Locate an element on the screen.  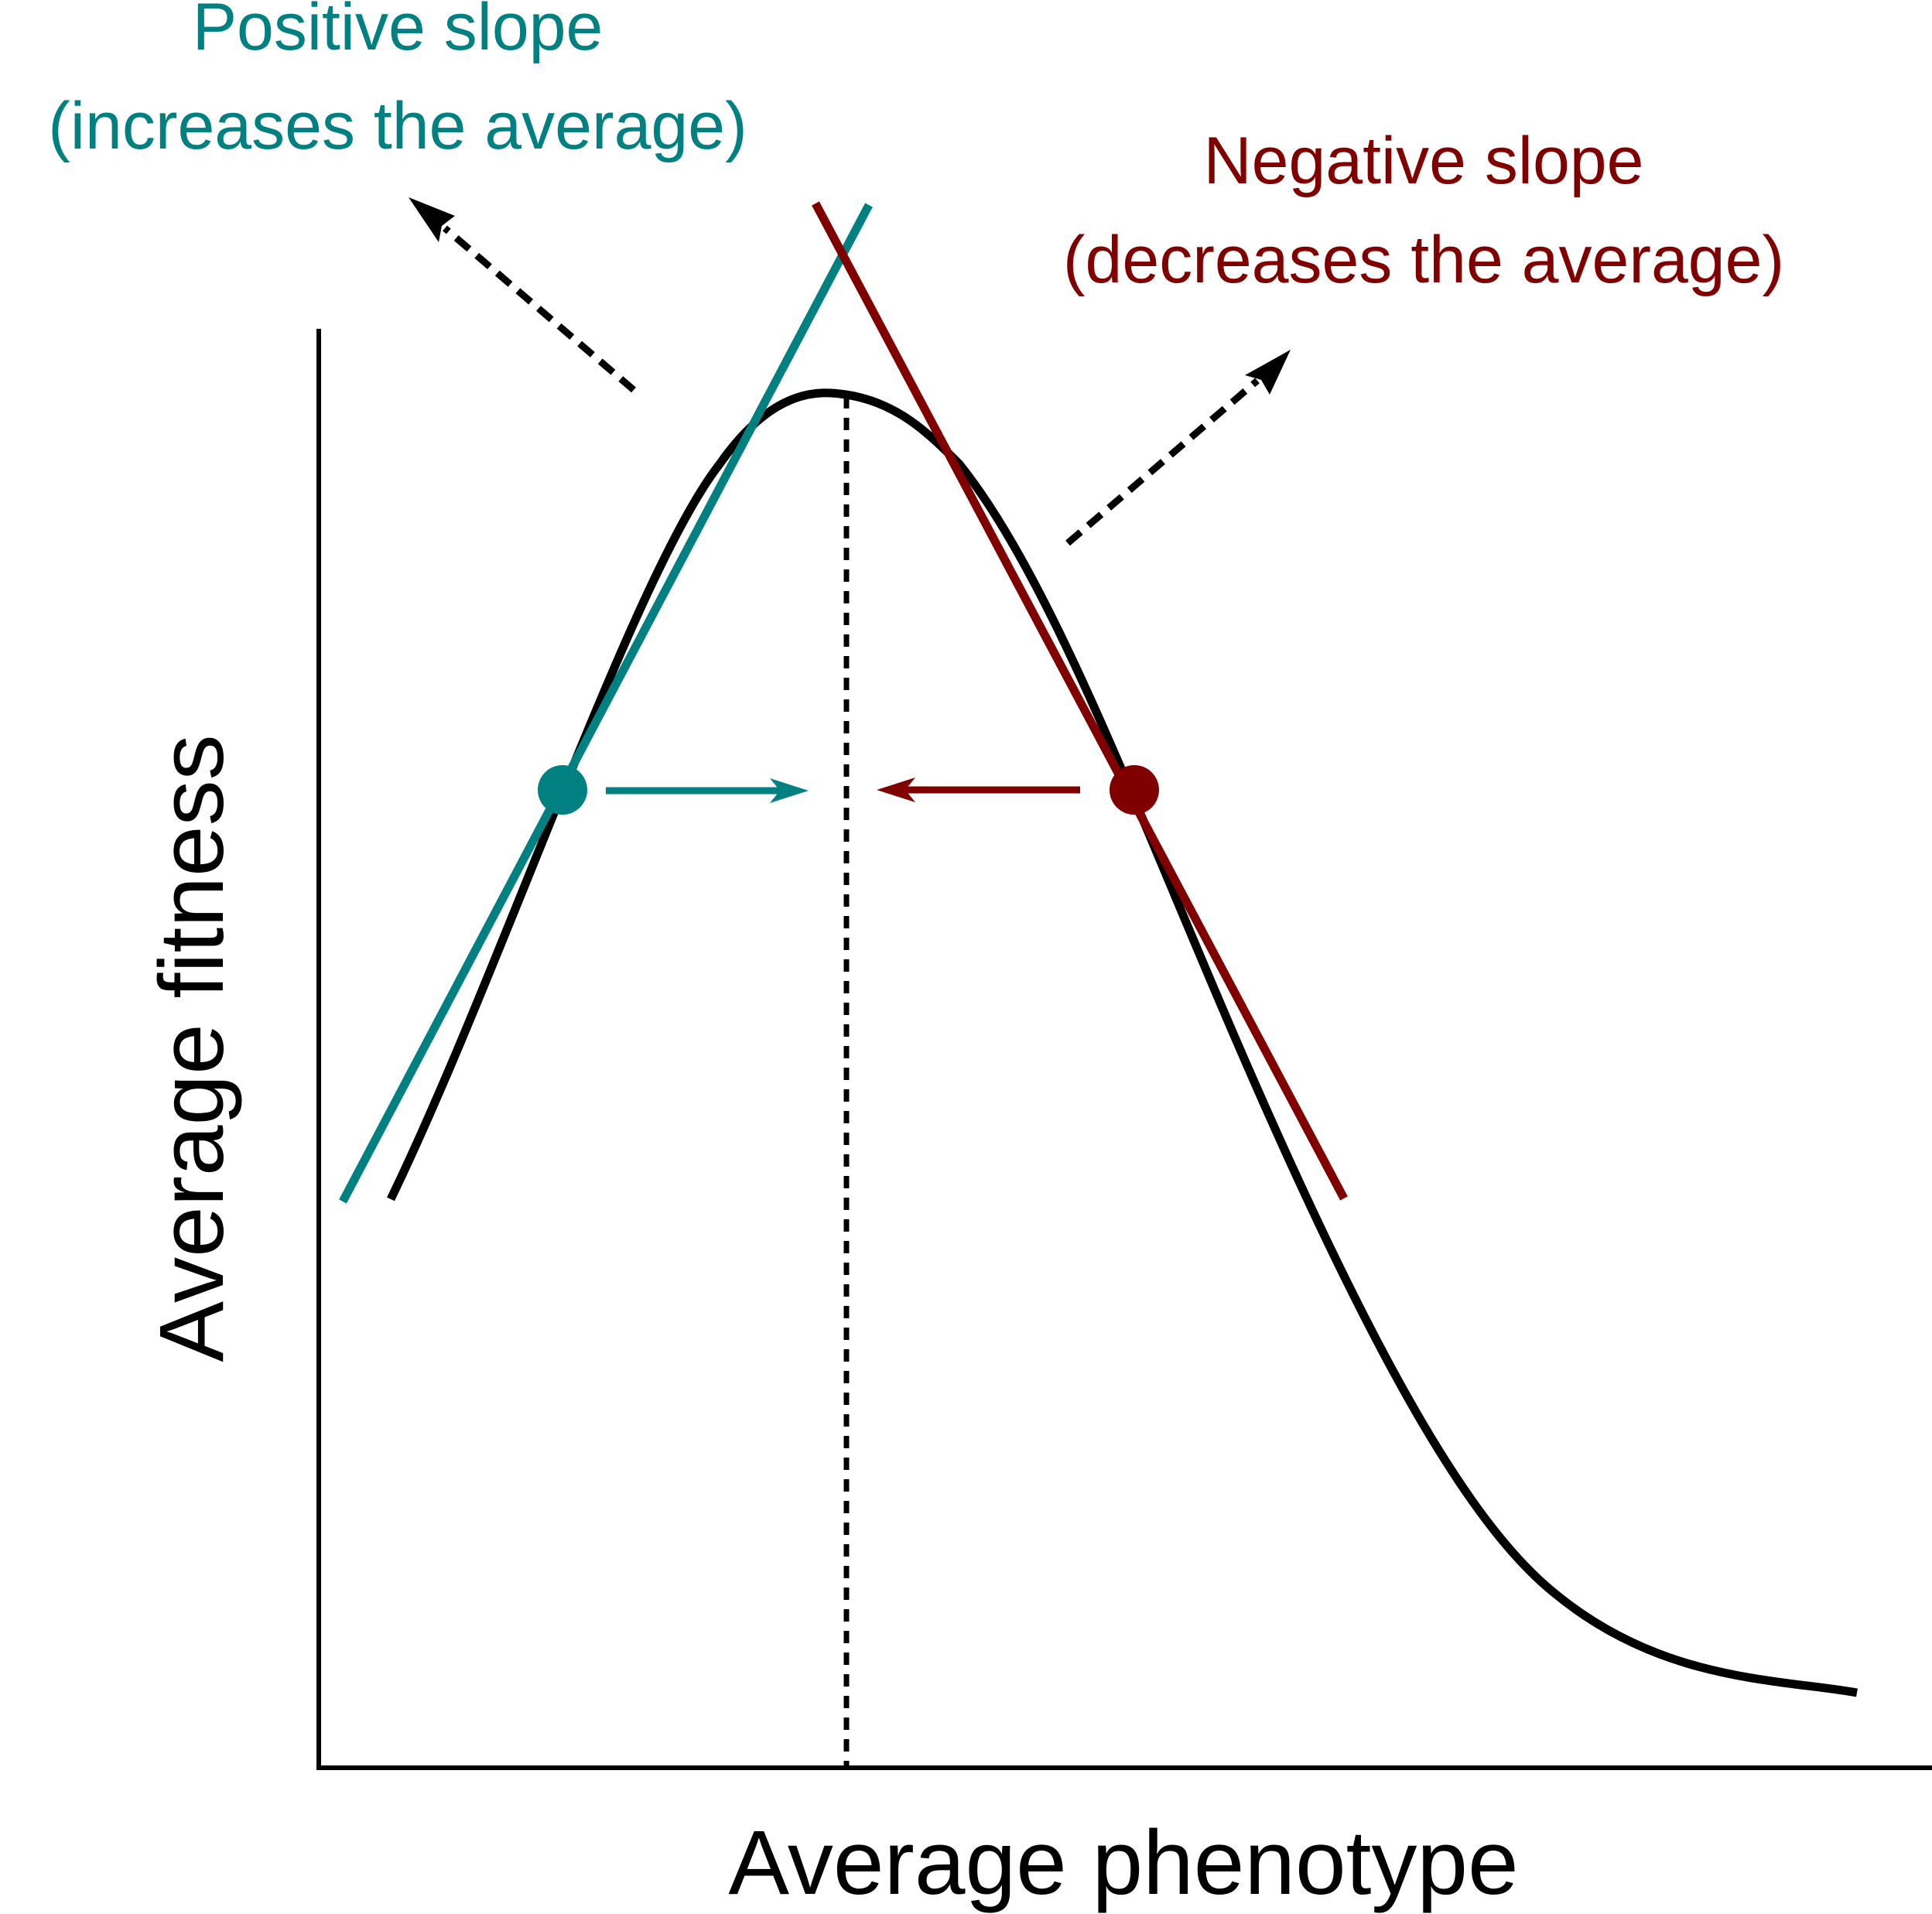
upward-left-dashed-arrow is located at coordinates (522, 295).